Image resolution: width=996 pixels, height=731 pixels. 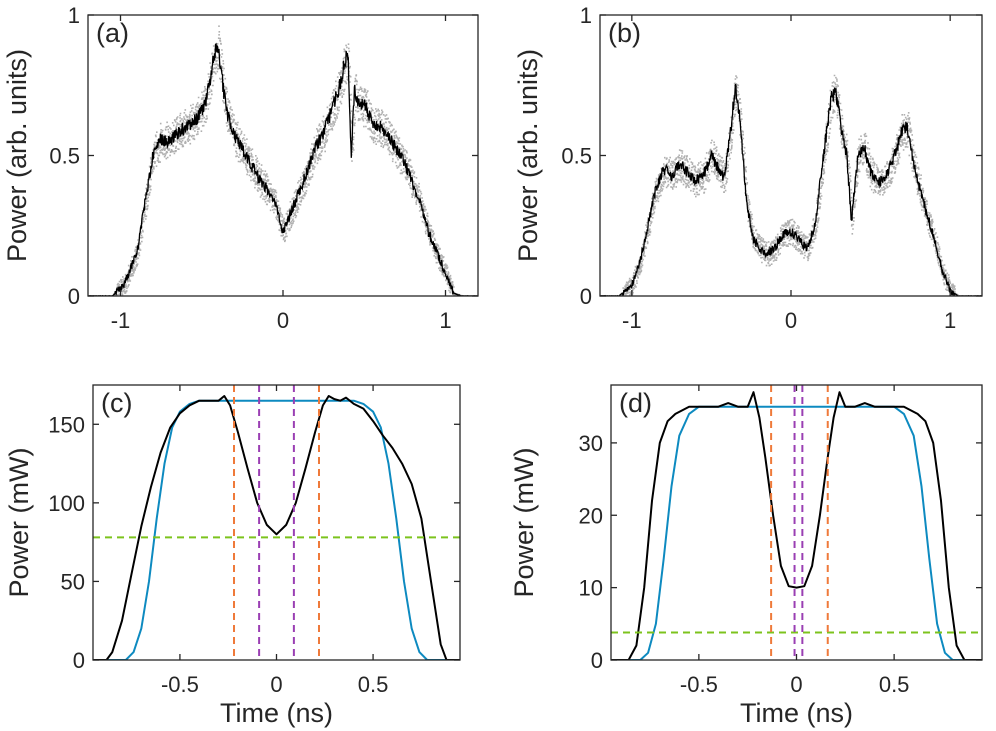 What do you see at coordinates (591, 515) in the screenshot?
I see `y-tick-label: 20` at bounding box center [591, 515].